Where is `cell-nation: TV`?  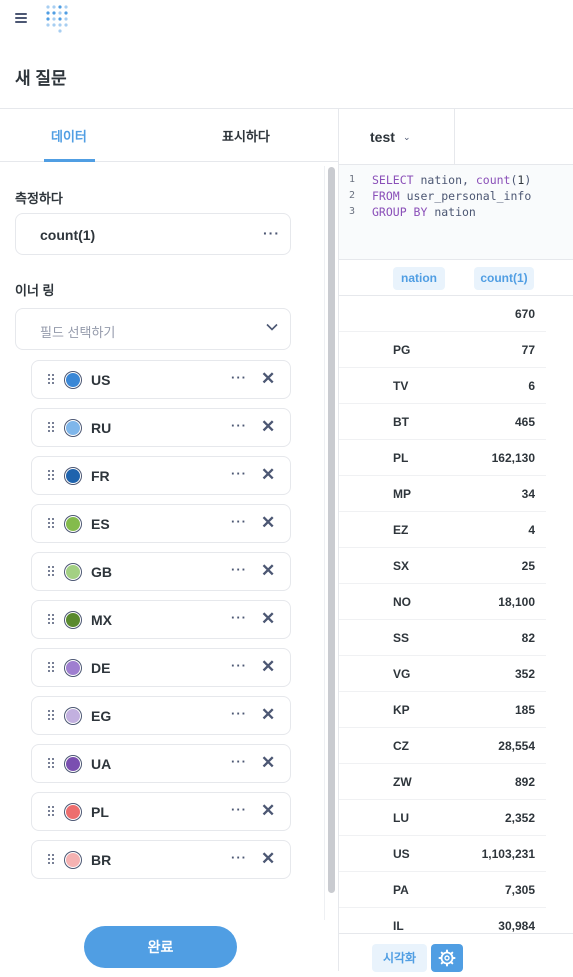
cell-nation: TV is located at coordinates (401, 386).